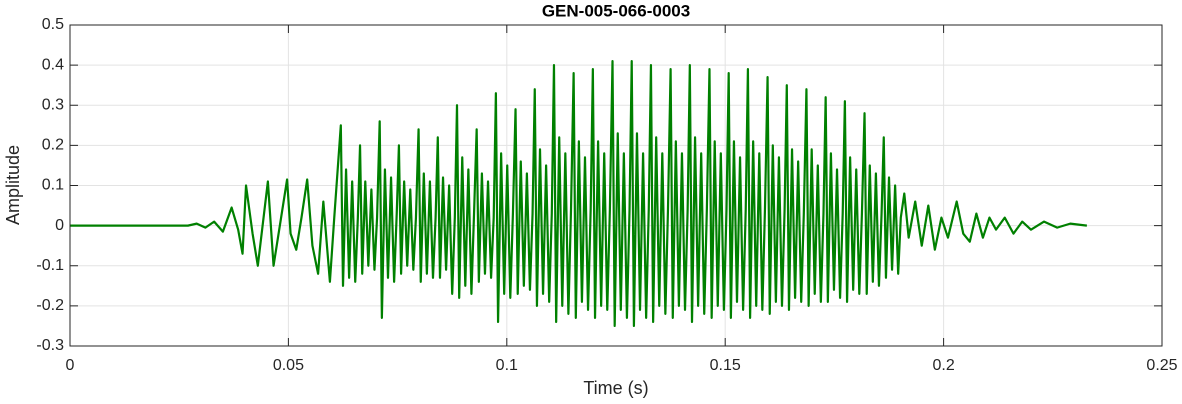 The height and width of the screenshot is (404, 1182). What do you see at coordinates (53, 185) in the screenshot?
I see `y-tick-label: 0.1` at bounding box center [53, 185].